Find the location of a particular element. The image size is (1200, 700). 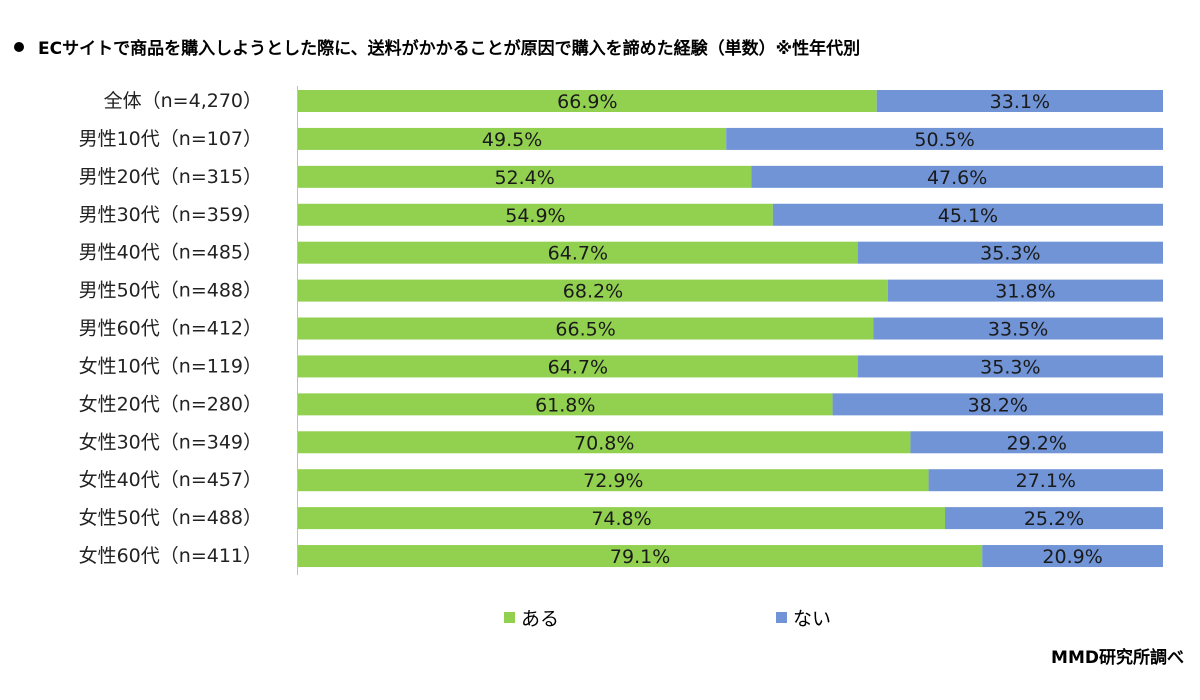

data-label-no: 50.5% is located at coordinates (944, 140).